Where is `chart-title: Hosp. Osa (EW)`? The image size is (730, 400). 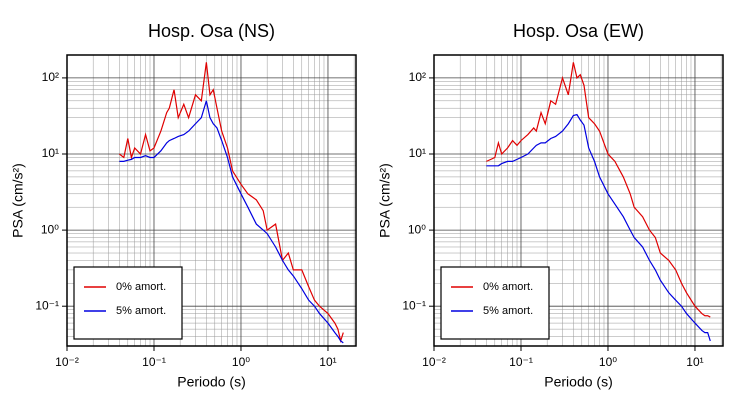 chart-title: Hosp. Osa (EW) is located at coordinates (578, 31).